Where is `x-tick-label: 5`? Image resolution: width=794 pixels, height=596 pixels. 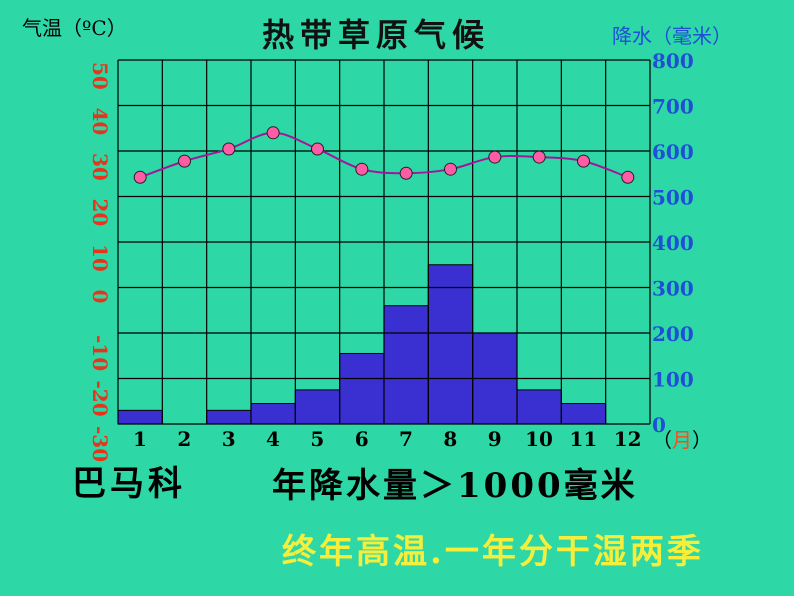 x-tick-label: 5 is located at coordinates (317, 439).